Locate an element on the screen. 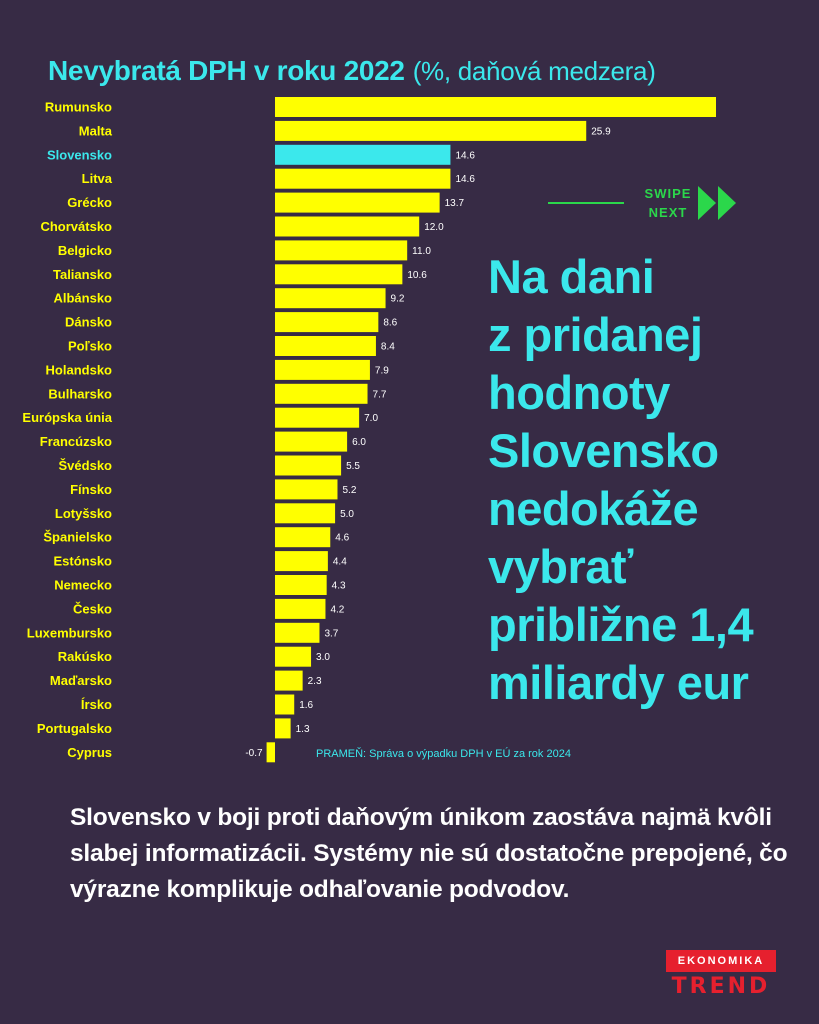 Image resolution: width=819 pixels, height=1024 pixels. chart-subtitle: (%, daňová medzera) is located at coordinates (534, 71).